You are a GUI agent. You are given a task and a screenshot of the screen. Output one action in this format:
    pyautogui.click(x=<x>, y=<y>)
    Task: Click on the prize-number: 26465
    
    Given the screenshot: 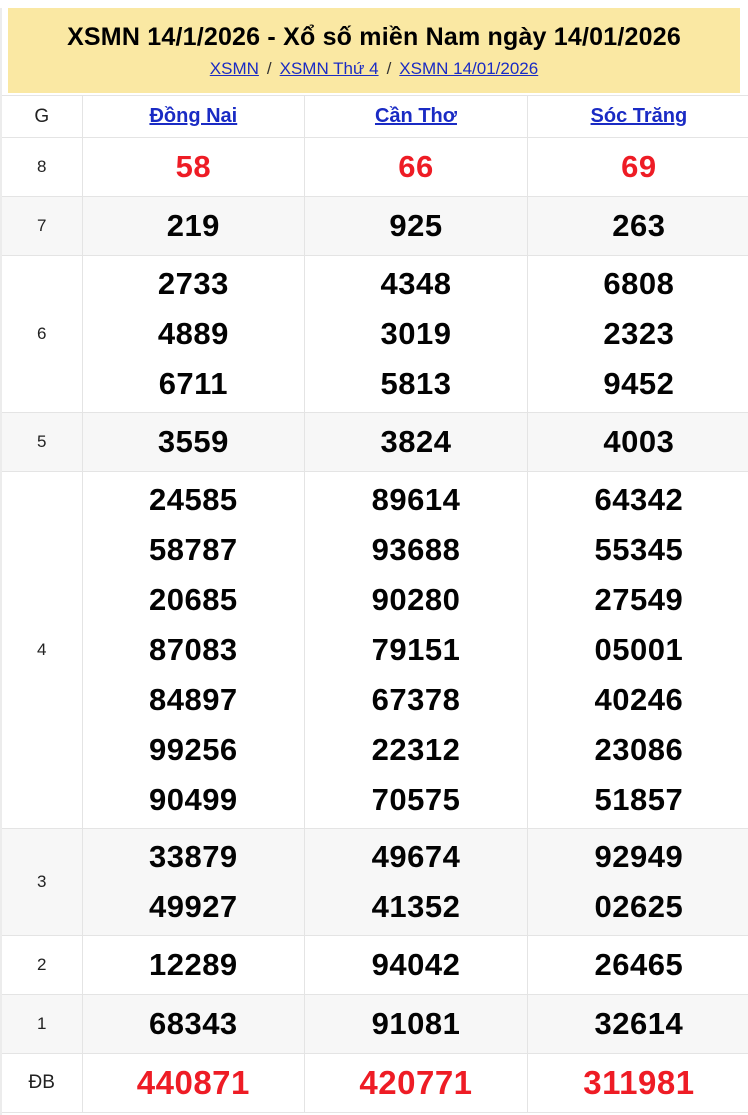 What is the action you would take?
    pyautogui.click(x=639, y=964)
    